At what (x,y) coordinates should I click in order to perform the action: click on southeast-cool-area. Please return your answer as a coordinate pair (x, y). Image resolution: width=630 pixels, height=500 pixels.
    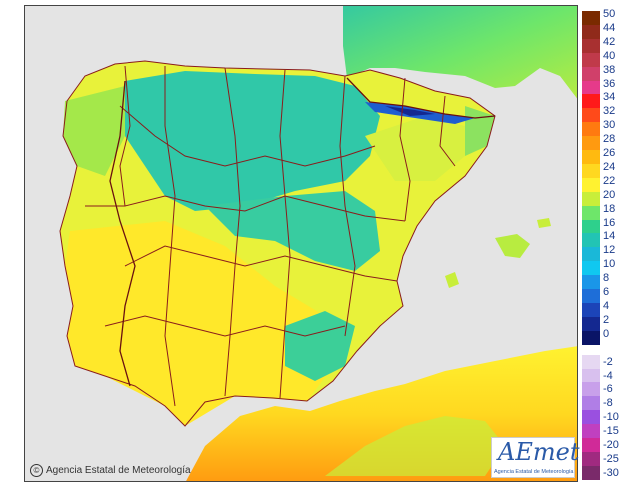
    Looking at the image, I should click on (320, 346).